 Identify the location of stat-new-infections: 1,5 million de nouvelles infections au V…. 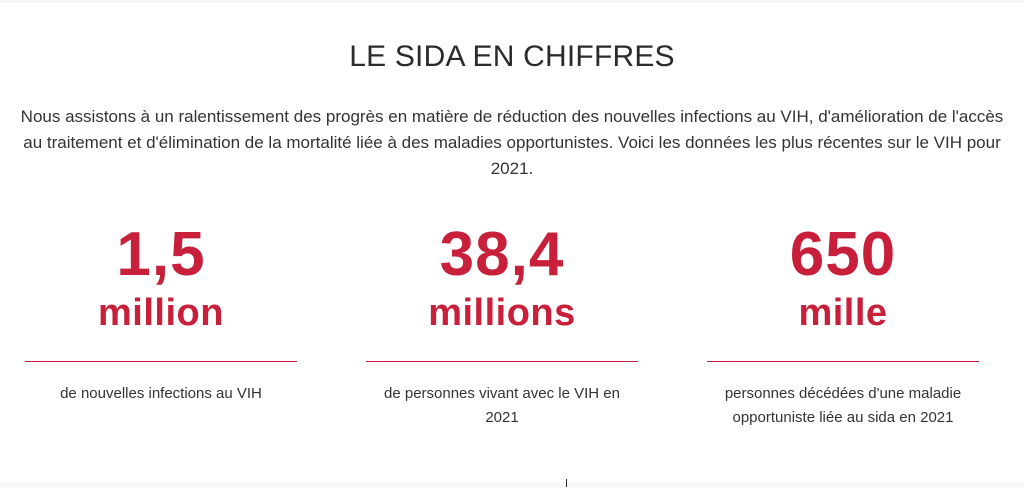
(161, 313).